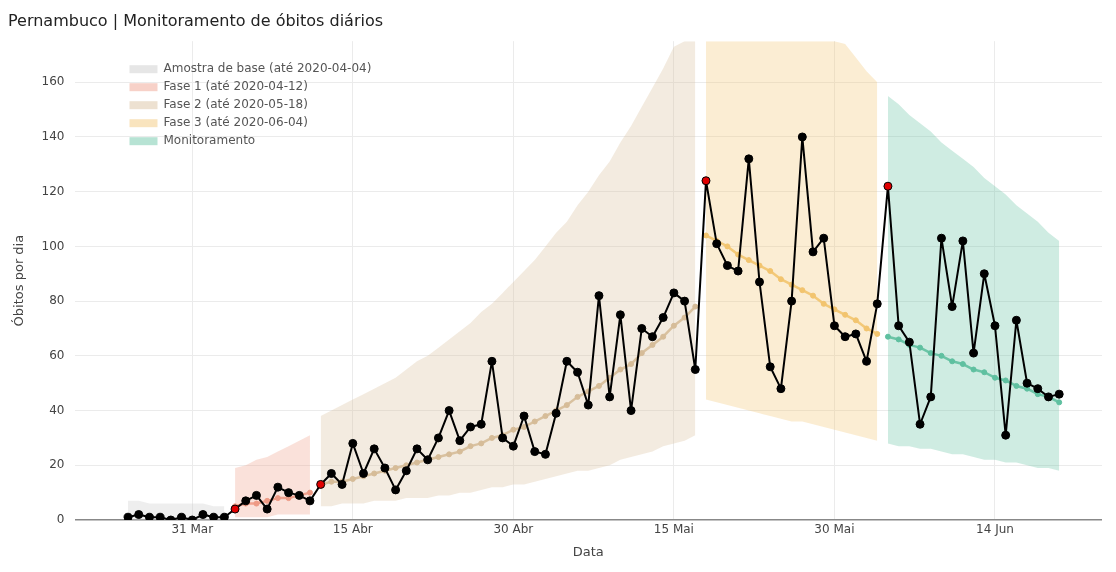 The image size is (1116, 572). Describe the element at coordinates (235, 122) in the screenshot. I see `legend-label: Fase 3 (até 2020-06-04)` at that location.